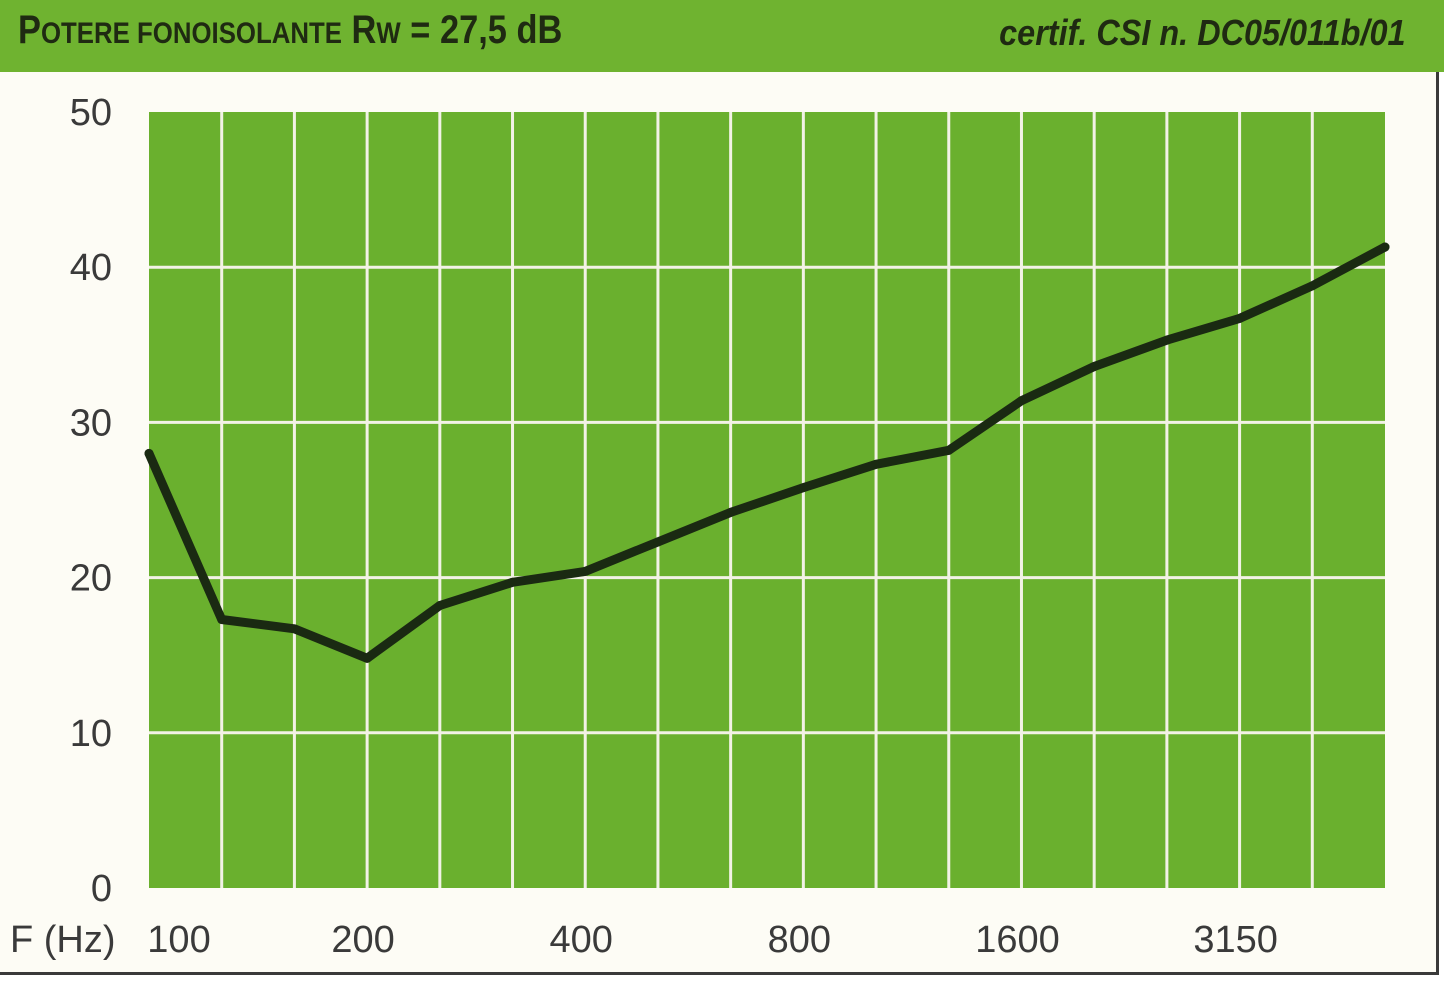 The height and width of the screenshot is (988, 1444). Describe the element at coordinates (362, 940) in the screenshot. I see `x-tick-label: 200` at that location.